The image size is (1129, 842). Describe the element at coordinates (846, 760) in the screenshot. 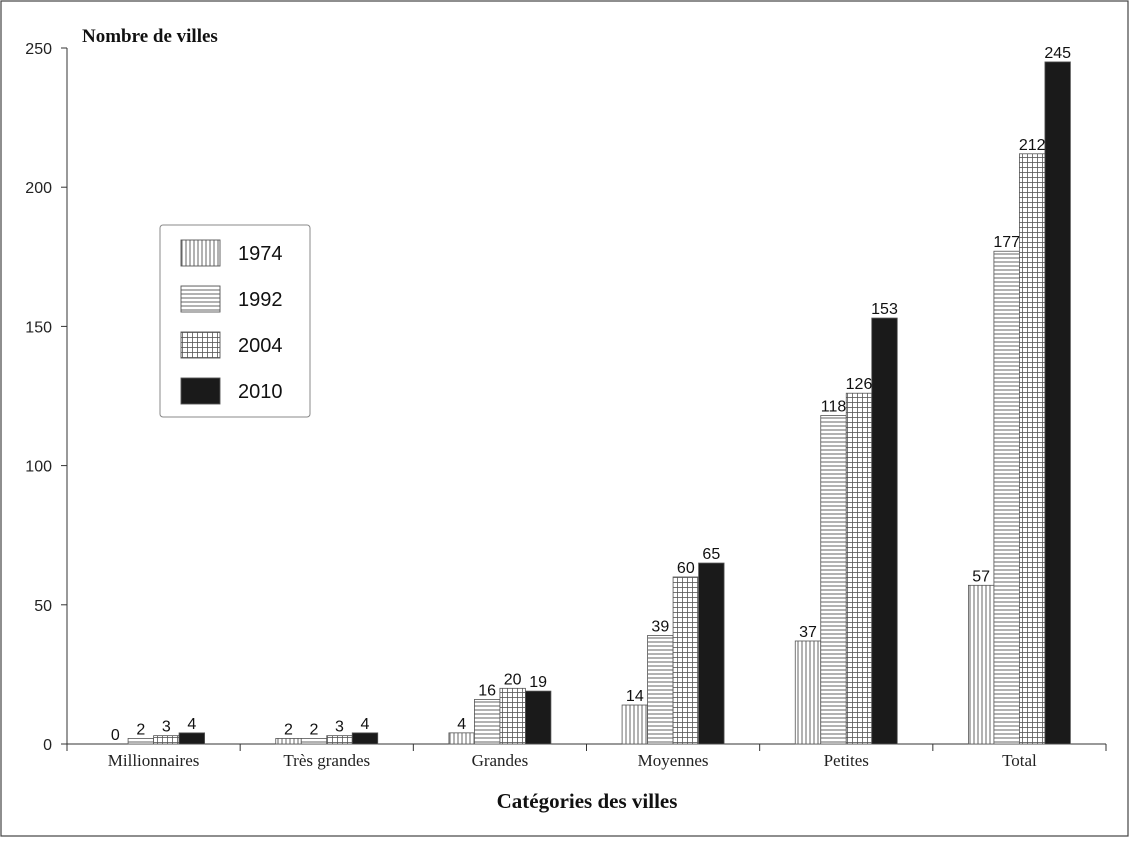

I see `x-tick-label: Petites` at that location.